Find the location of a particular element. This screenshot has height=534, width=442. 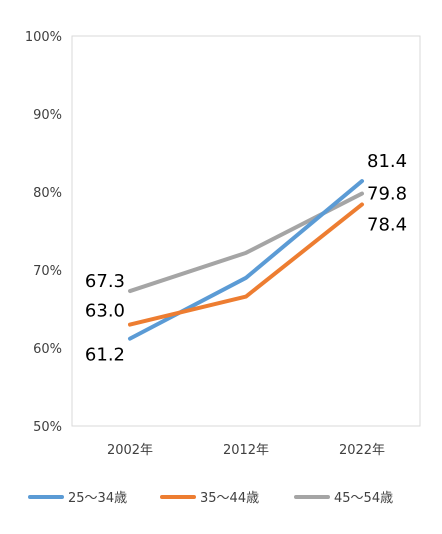

y-tick-label: 70% is located at coordinates (47, 271).